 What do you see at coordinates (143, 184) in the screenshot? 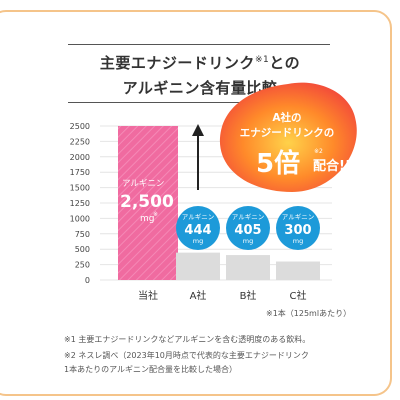
I see `bar-label-name: アルギニン` at bounding box center [143, 184].